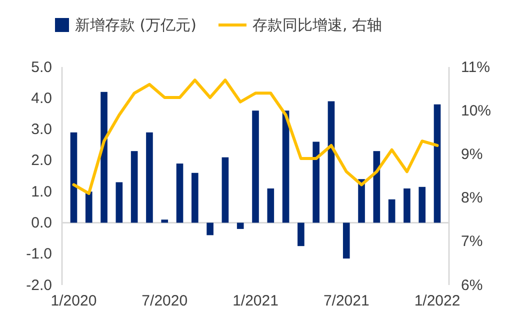  I want to click on y-tick-label: 4.0, so click(41, 98).